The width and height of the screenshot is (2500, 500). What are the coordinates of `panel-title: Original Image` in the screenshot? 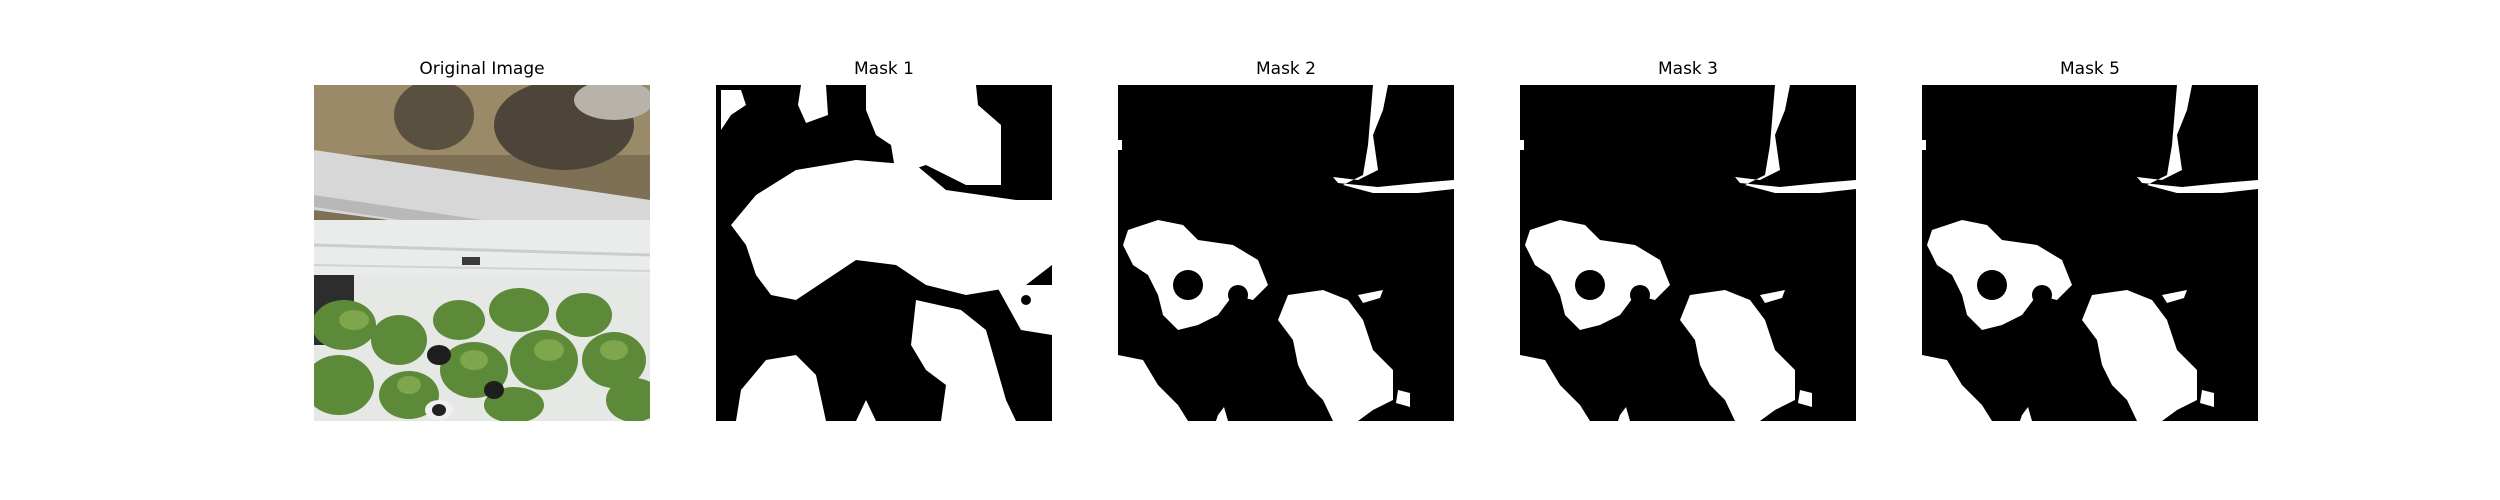 It's located at (482, 69).